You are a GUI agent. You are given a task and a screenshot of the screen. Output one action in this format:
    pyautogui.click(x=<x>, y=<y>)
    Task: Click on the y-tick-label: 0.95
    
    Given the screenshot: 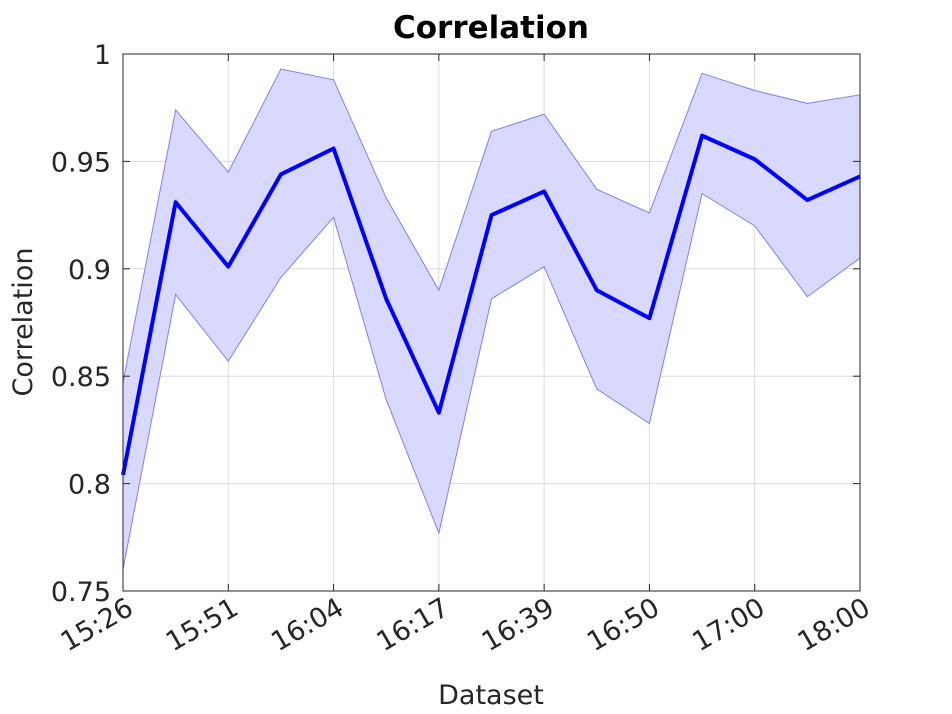 What is the action you would take?
    pyautogui.click(x=81, y=162)
    